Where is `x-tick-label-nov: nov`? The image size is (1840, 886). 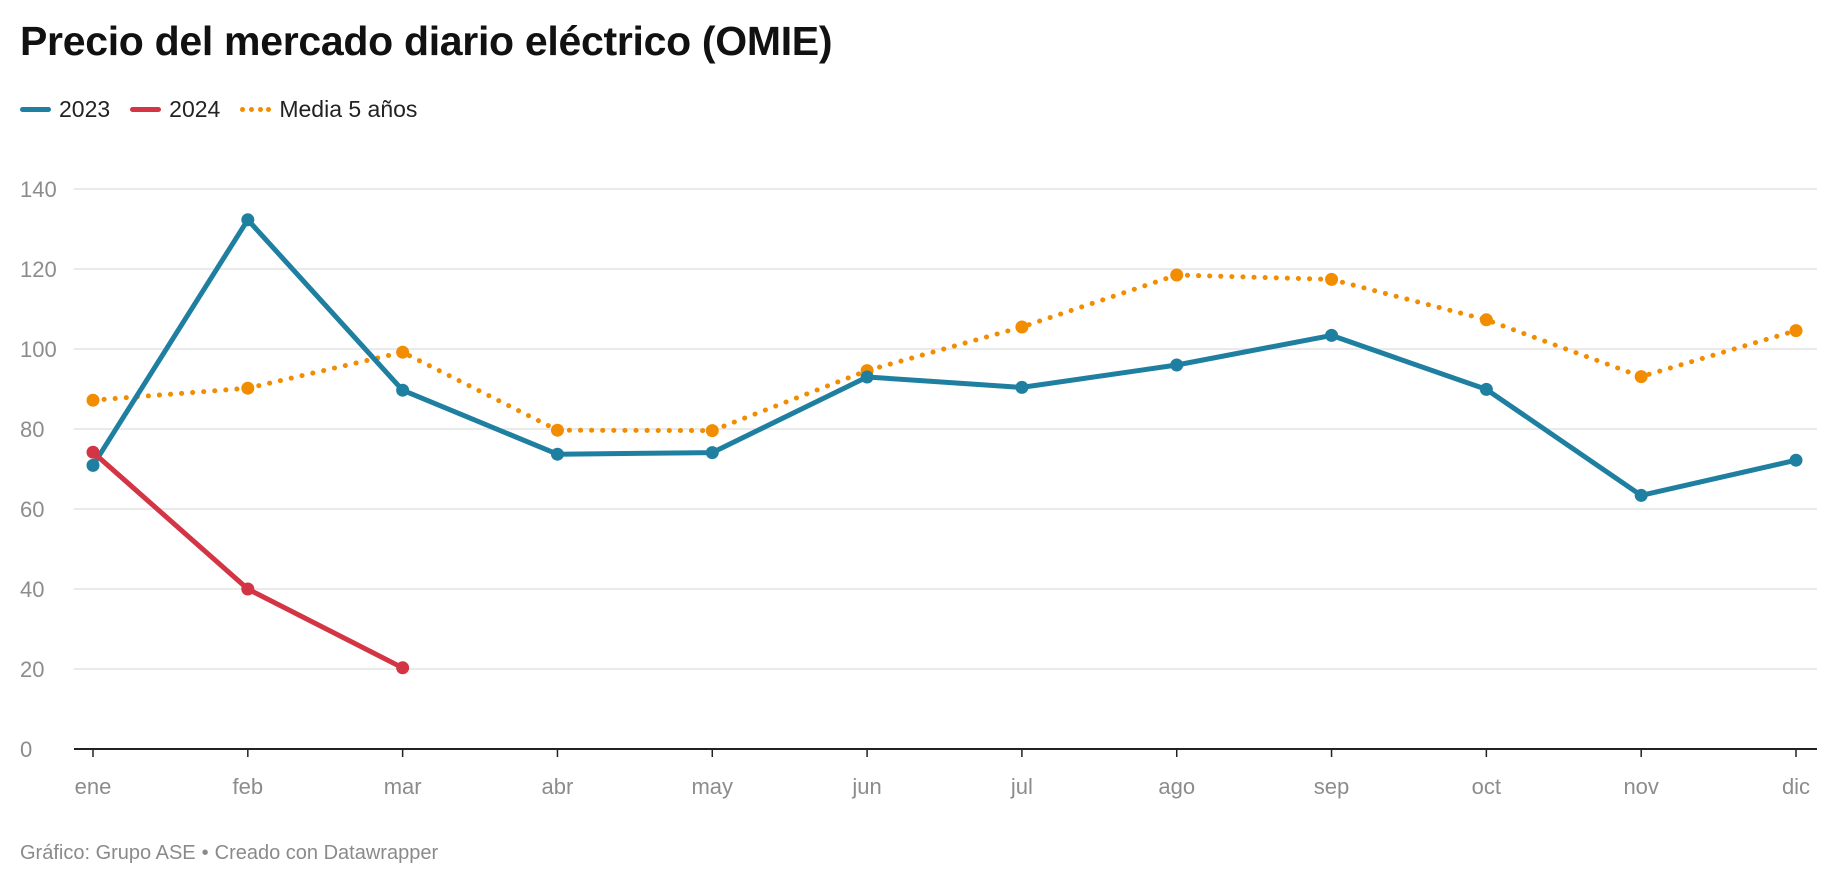
x-tick-label-nov: nov is located at coordinates (1640, 786).